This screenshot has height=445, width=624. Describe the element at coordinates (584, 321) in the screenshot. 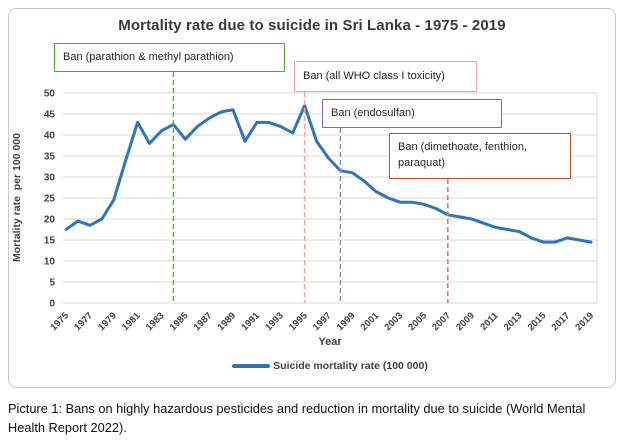

I see `svg-text: 2019` at that location.